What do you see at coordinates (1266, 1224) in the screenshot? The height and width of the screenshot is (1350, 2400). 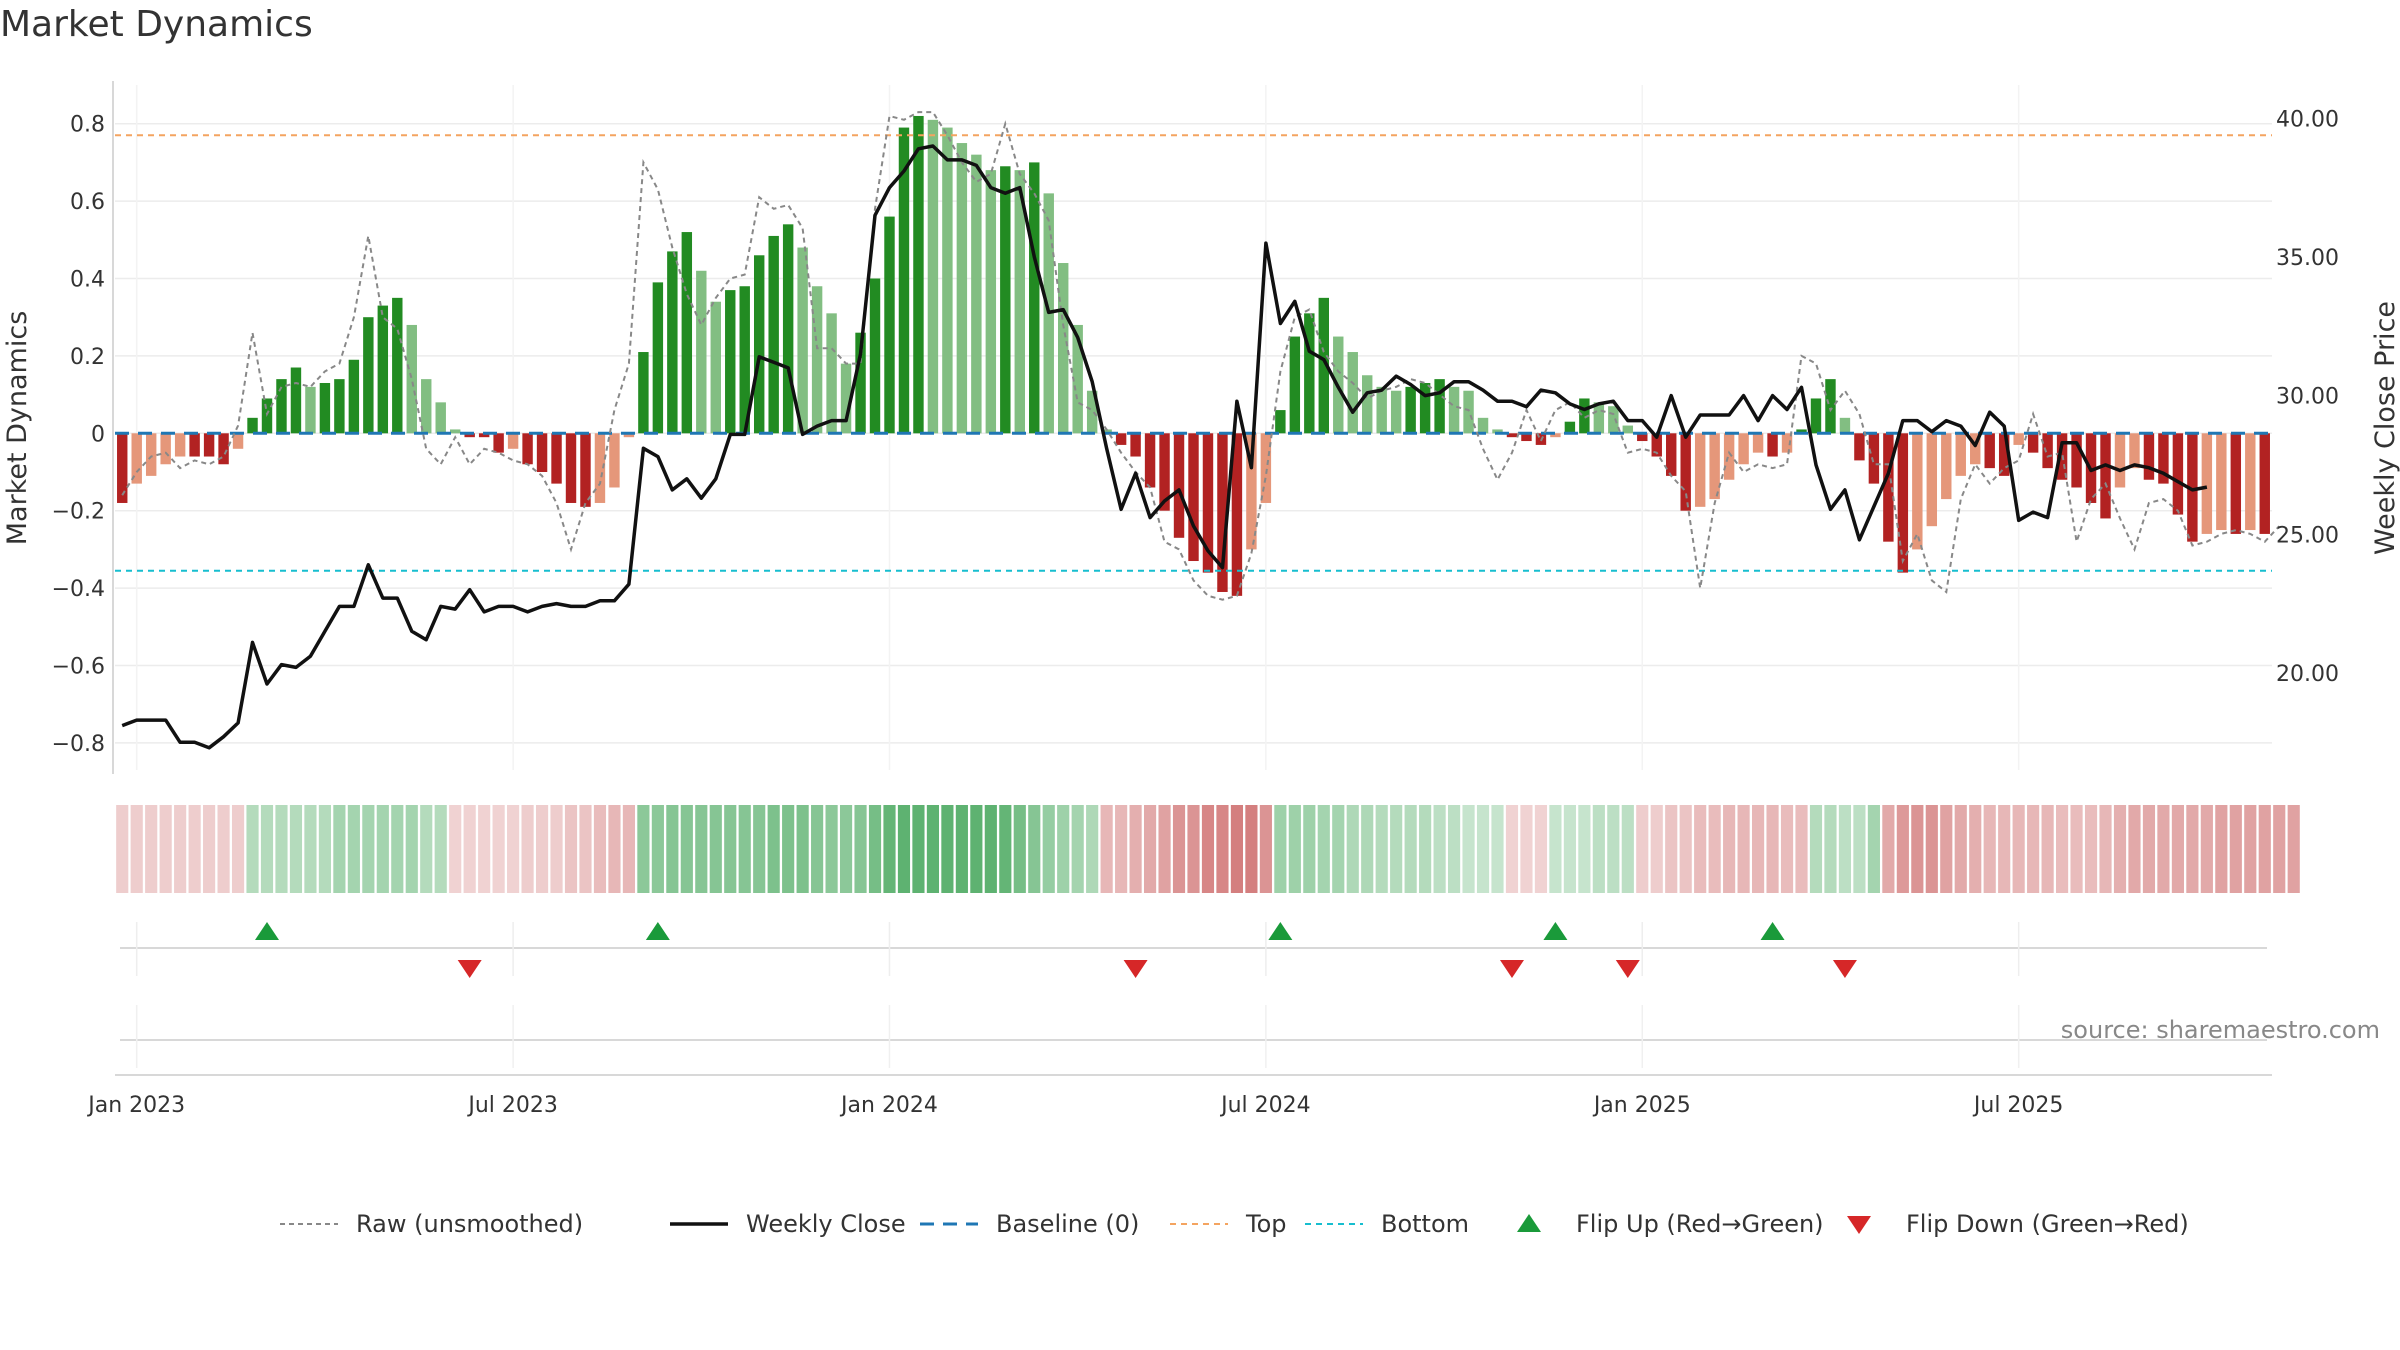 I see `legend-label: Top` at bounding box center [1266, 1224].